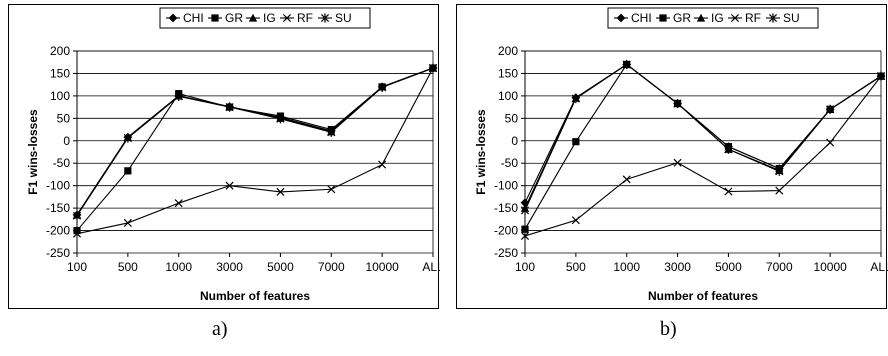 This screenshot has height=356, width=888. What do you see at coordinates (343, 18) in the screenshot?
I see `a-legend-label-su: SU` at bounding box center [343, 18].